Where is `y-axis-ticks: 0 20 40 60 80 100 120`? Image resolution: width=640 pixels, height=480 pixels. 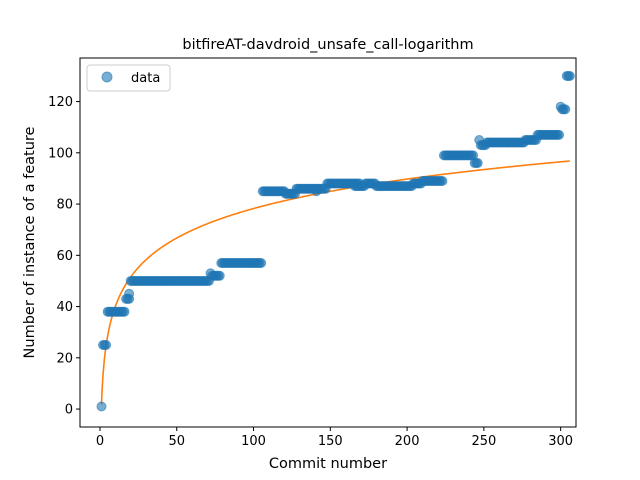
y-axis-ticks: 0 20 40 60 80 100 120 is located at coordinates (64, 256).